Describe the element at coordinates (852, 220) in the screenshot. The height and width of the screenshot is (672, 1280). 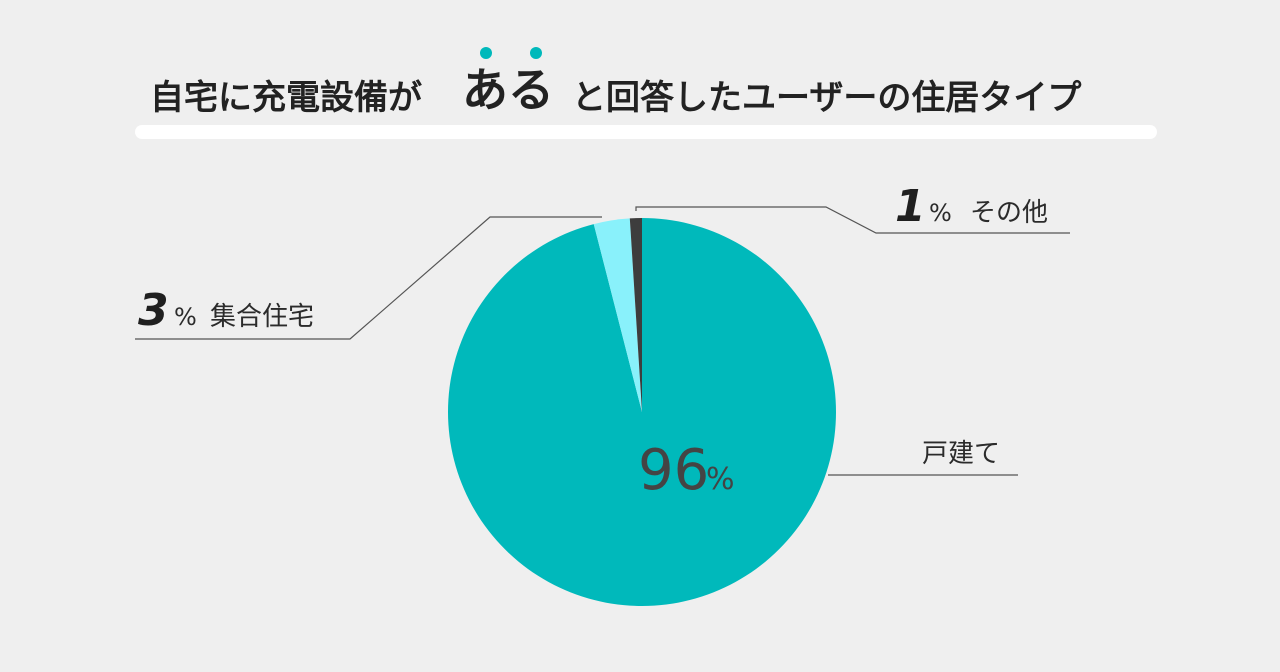
I see `leader-line-other` at that location.